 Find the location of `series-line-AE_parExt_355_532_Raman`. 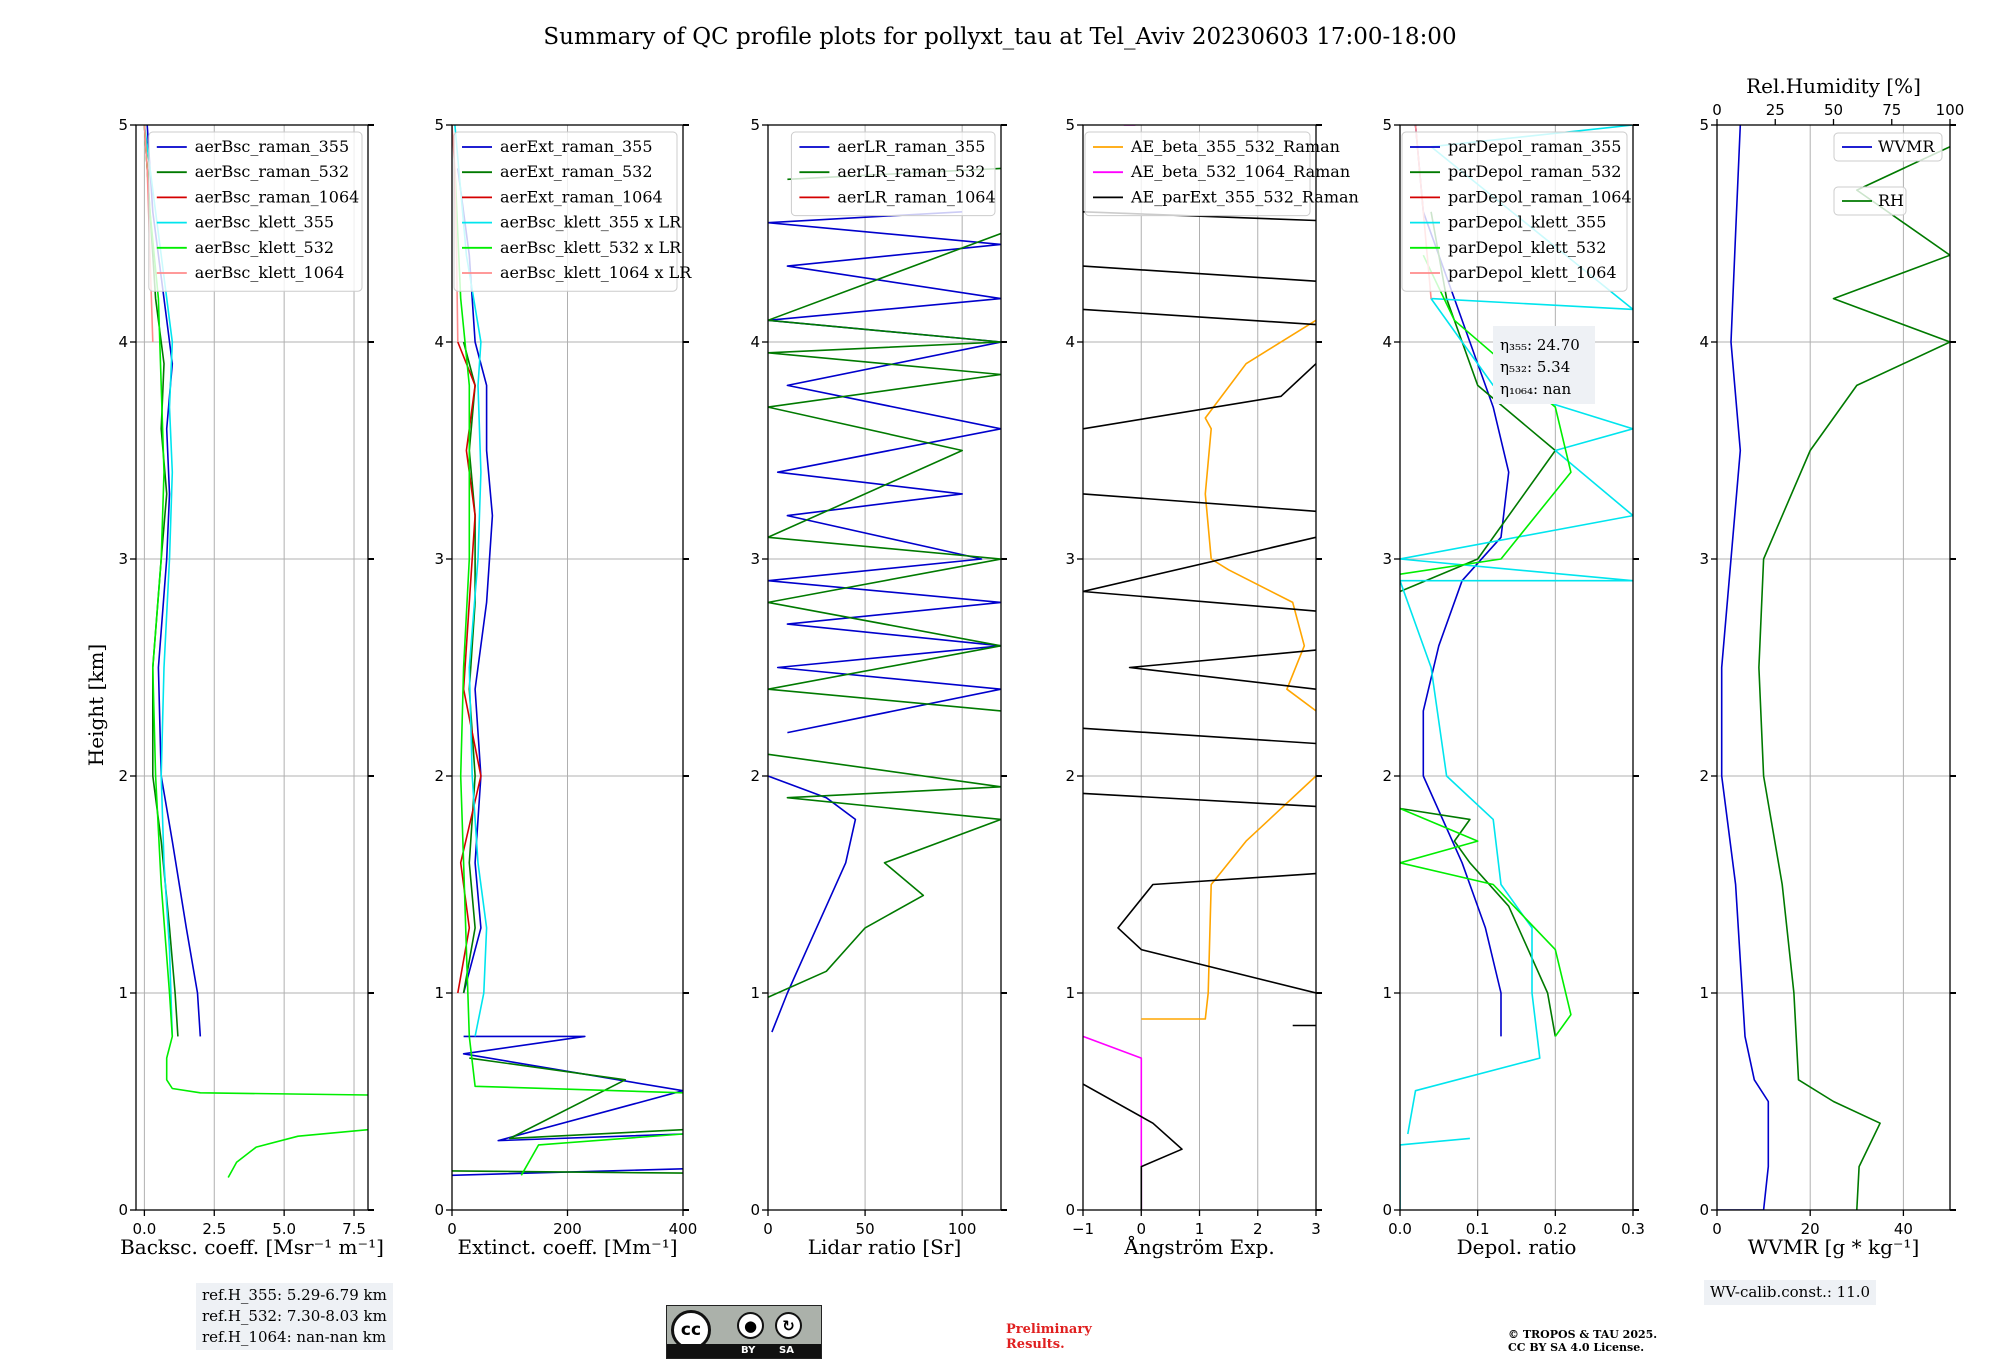

series-line-AE_parExt_355_532_Raman is located at coordinates (1199, 710).